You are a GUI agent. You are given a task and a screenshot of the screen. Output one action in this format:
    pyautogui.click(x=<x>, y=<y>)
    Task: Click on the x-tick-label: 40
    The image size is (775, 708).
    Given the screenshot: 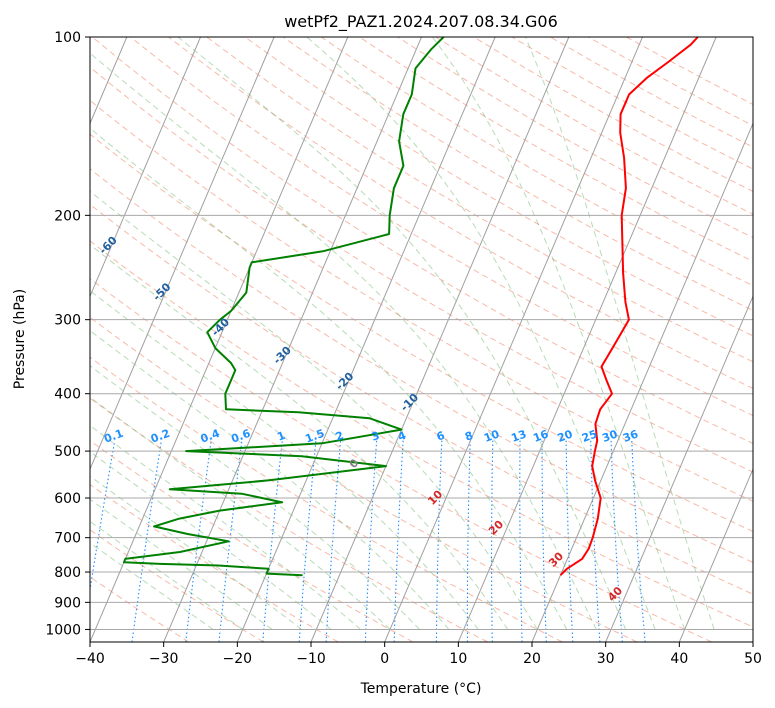 What is the action you would take?
    pyautogui.click(x=679, y=659)
    